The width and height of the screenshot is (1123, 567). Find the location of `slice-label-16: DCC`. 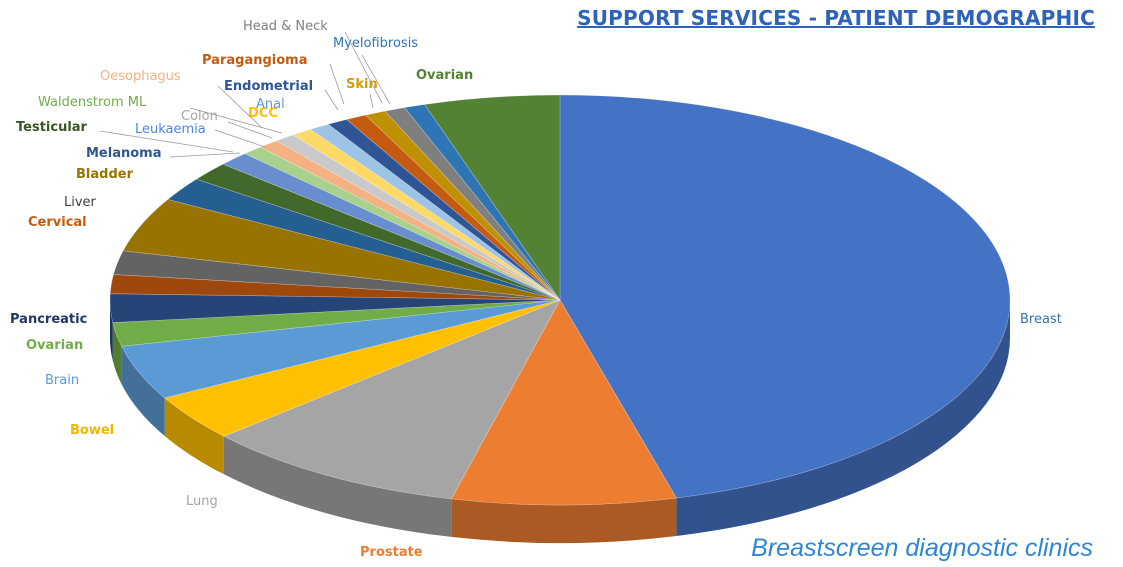

slice-label-16: DCC is located at coordinates (263, 113).